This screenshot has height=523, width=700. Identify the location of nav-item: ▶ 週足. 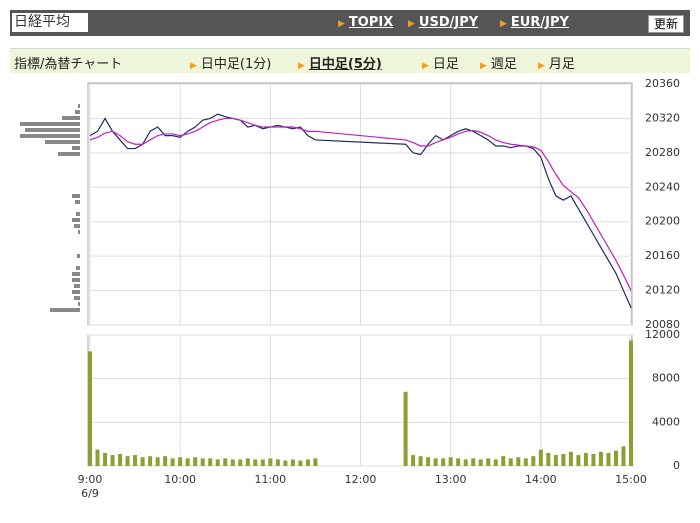
(498, 62).